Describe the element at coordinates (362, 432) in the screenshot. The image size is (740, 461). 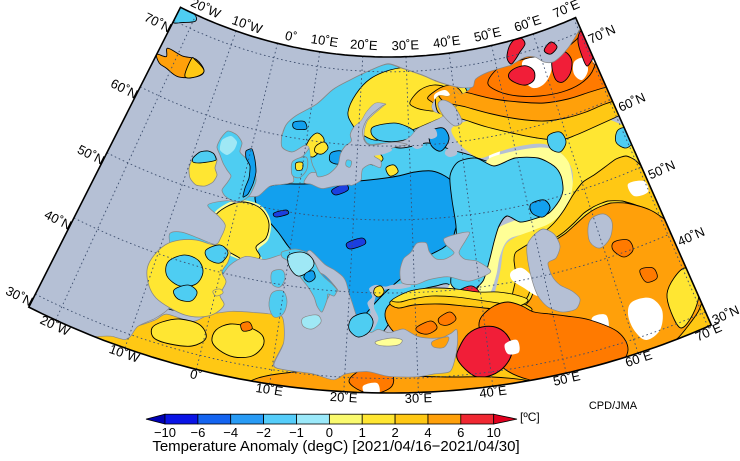
I see `svg-text: 1` at that location.